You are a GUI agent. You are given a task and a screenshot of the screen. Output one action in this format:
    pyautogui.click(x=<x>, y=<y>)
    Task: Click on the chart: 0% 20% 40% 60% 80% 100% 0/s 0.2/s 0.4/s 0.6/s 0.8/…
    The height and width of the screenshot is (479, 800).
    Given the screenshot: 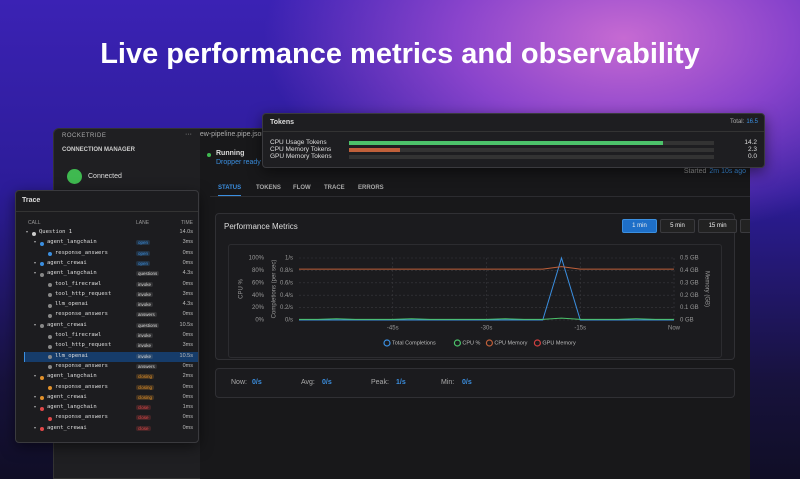 What is the action you would take?
    pyautogui.click(x=475, y=301)
    